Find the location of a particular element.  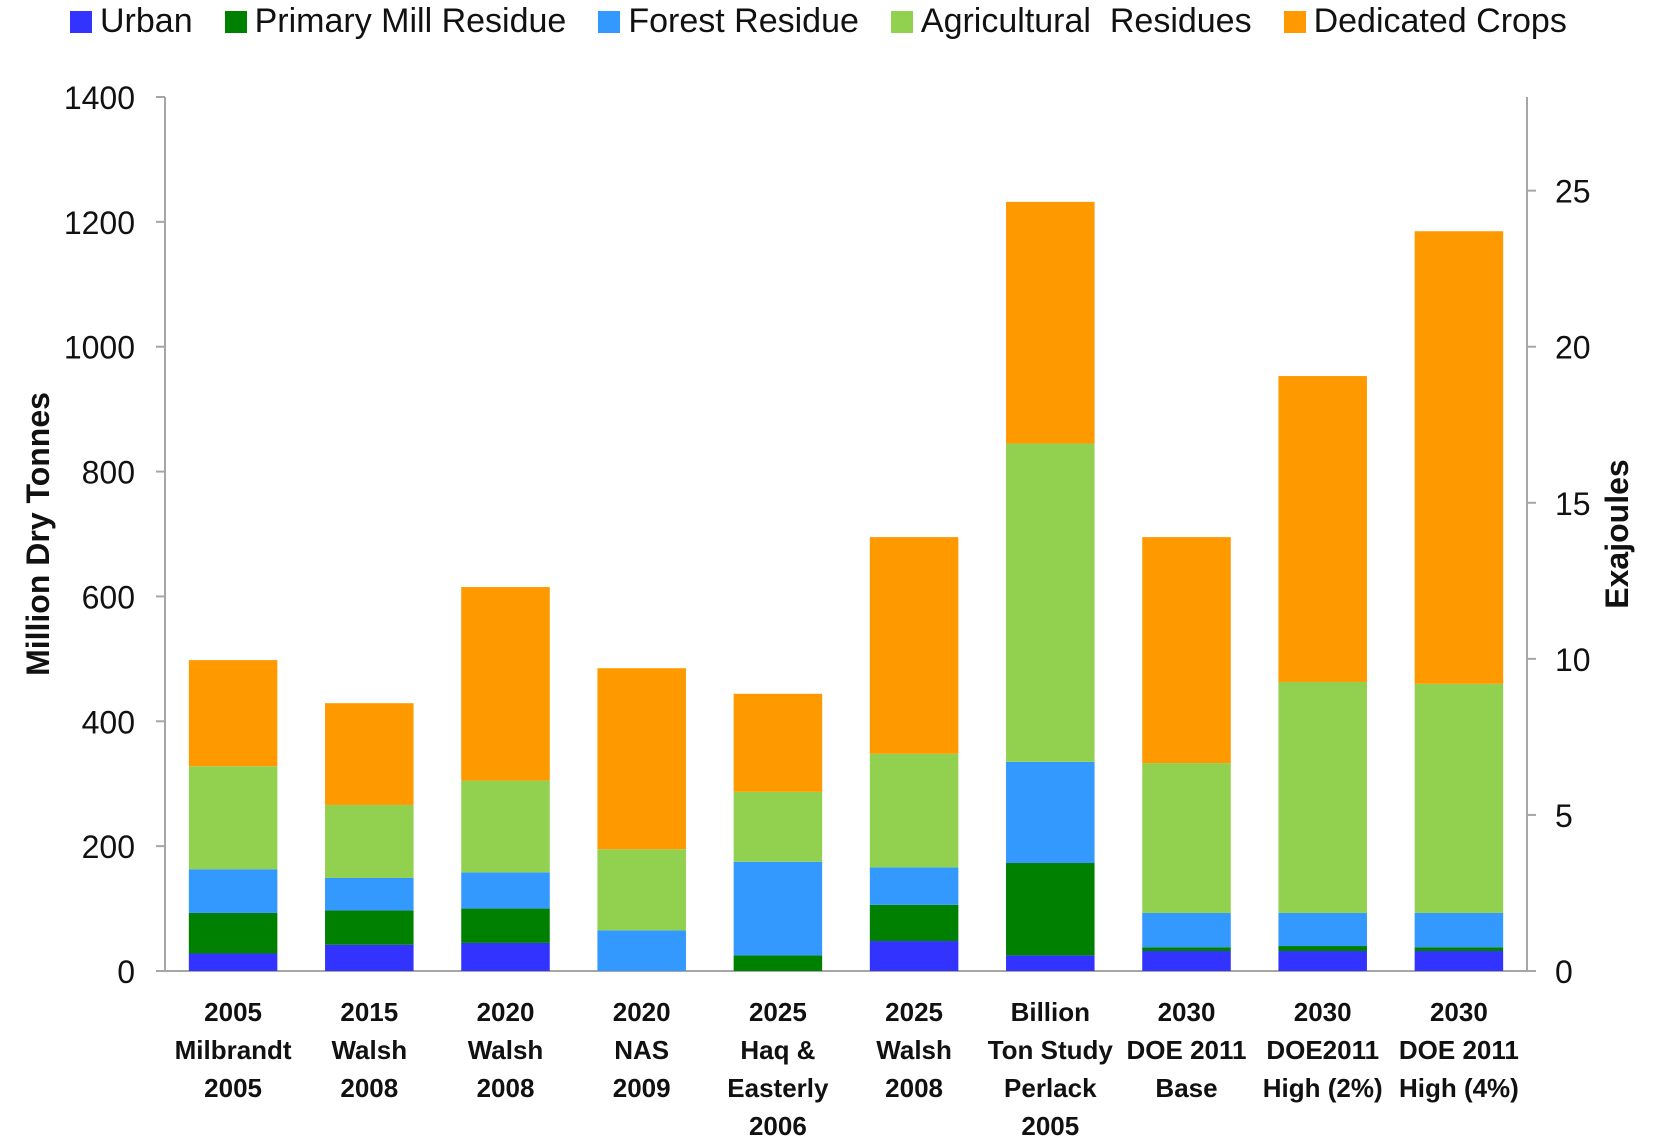

y-tick-label: 1400 is located at coordinates (99, 98).